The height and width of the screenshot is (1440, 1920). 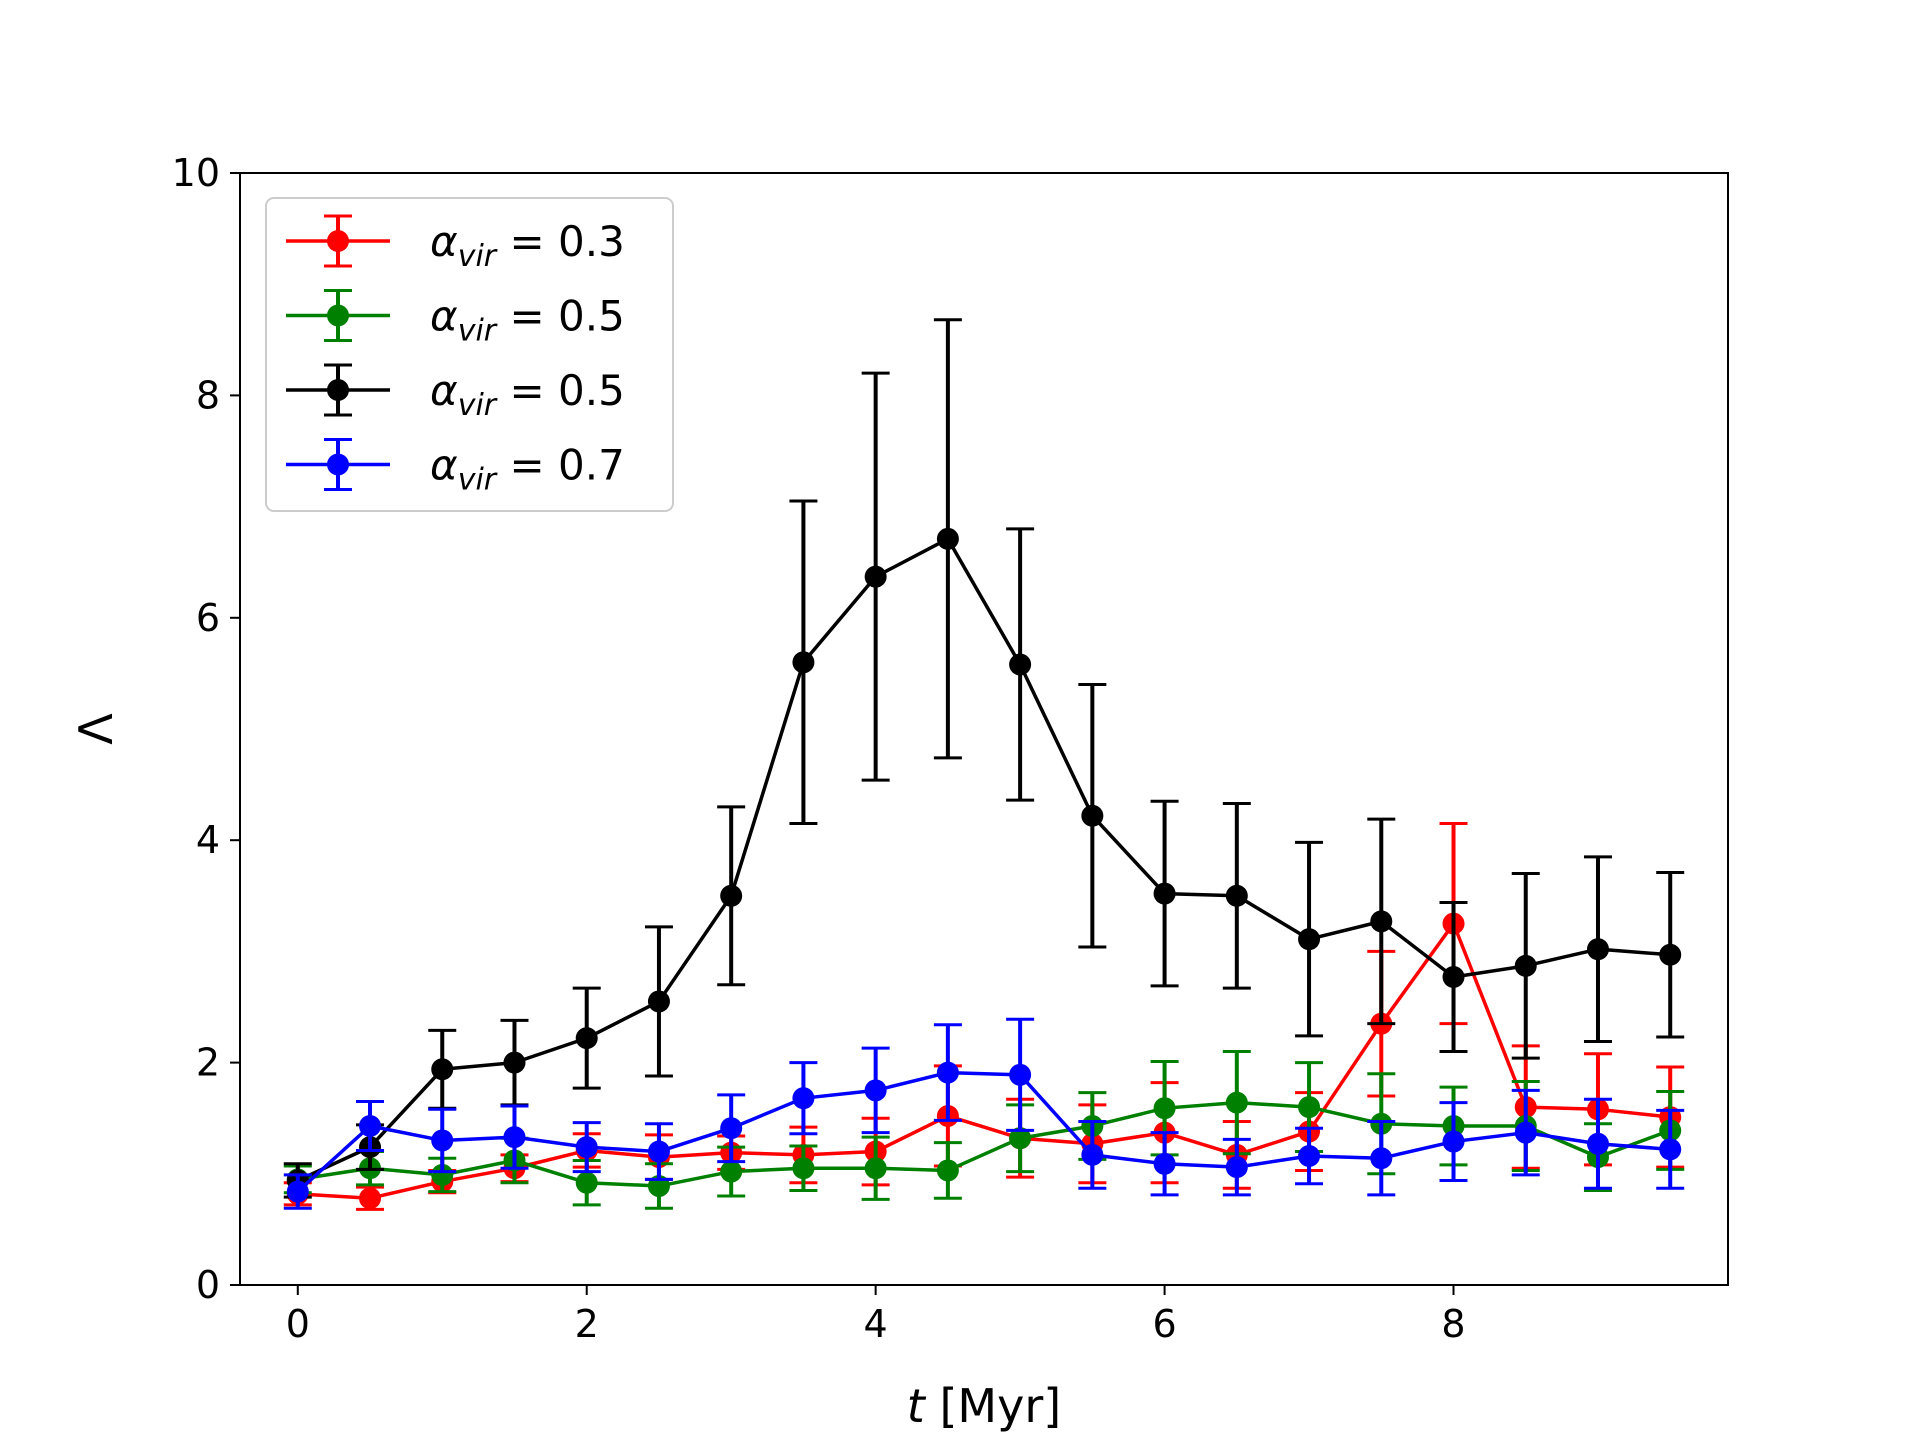 What do you see at coordinates (587, 1324) in the screenshot?
I see `x-tick-label: 2` at bounding box center [587, 1324].